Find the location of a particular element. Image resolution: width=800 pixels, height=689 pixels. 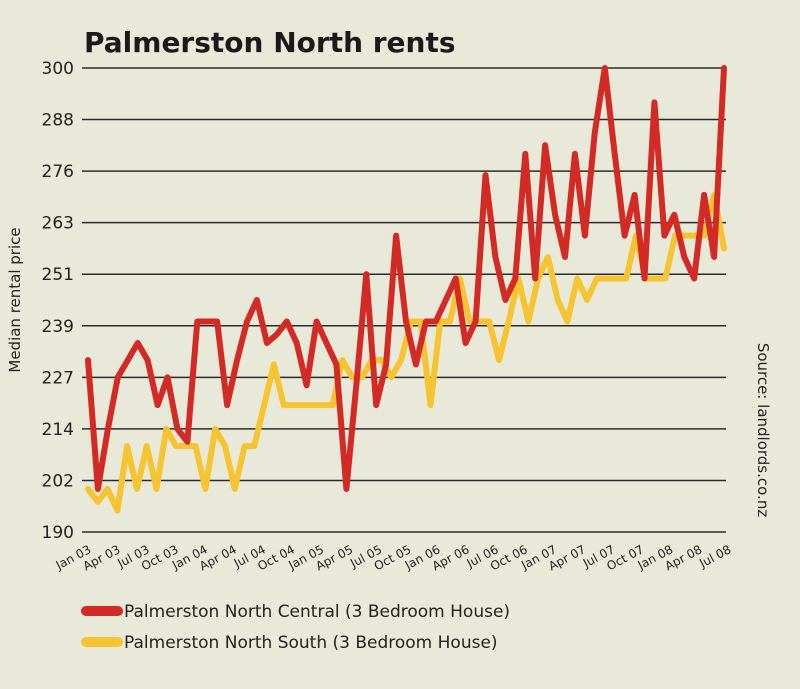

y-tick-label: 190 is located at coordinates (58, 533).